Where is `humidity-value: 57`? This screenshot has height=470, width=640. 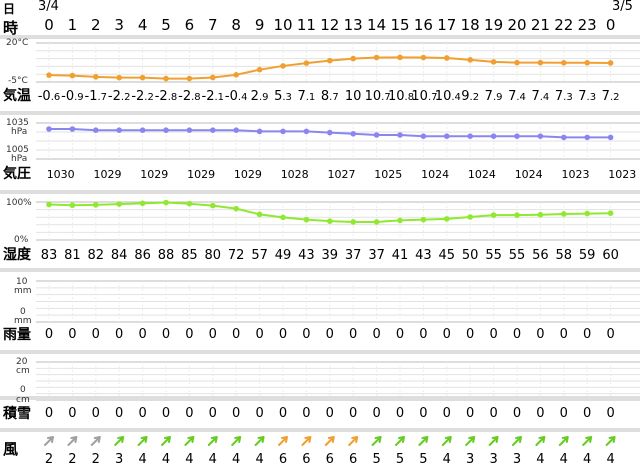
humidity-value: 57 is located at coordinates (259, 255).